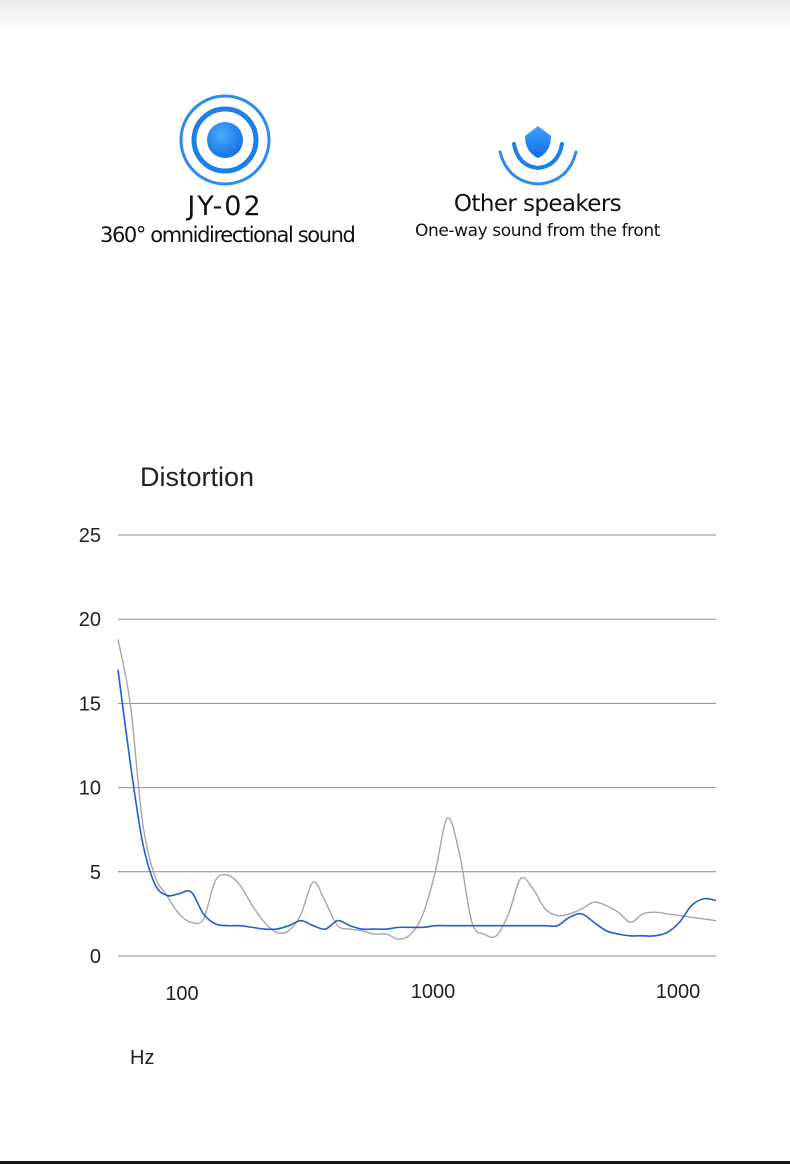 The image size is (790, 1164). I want to click on jy02-description: 360° omnidirectional sound, so click(228, 235).